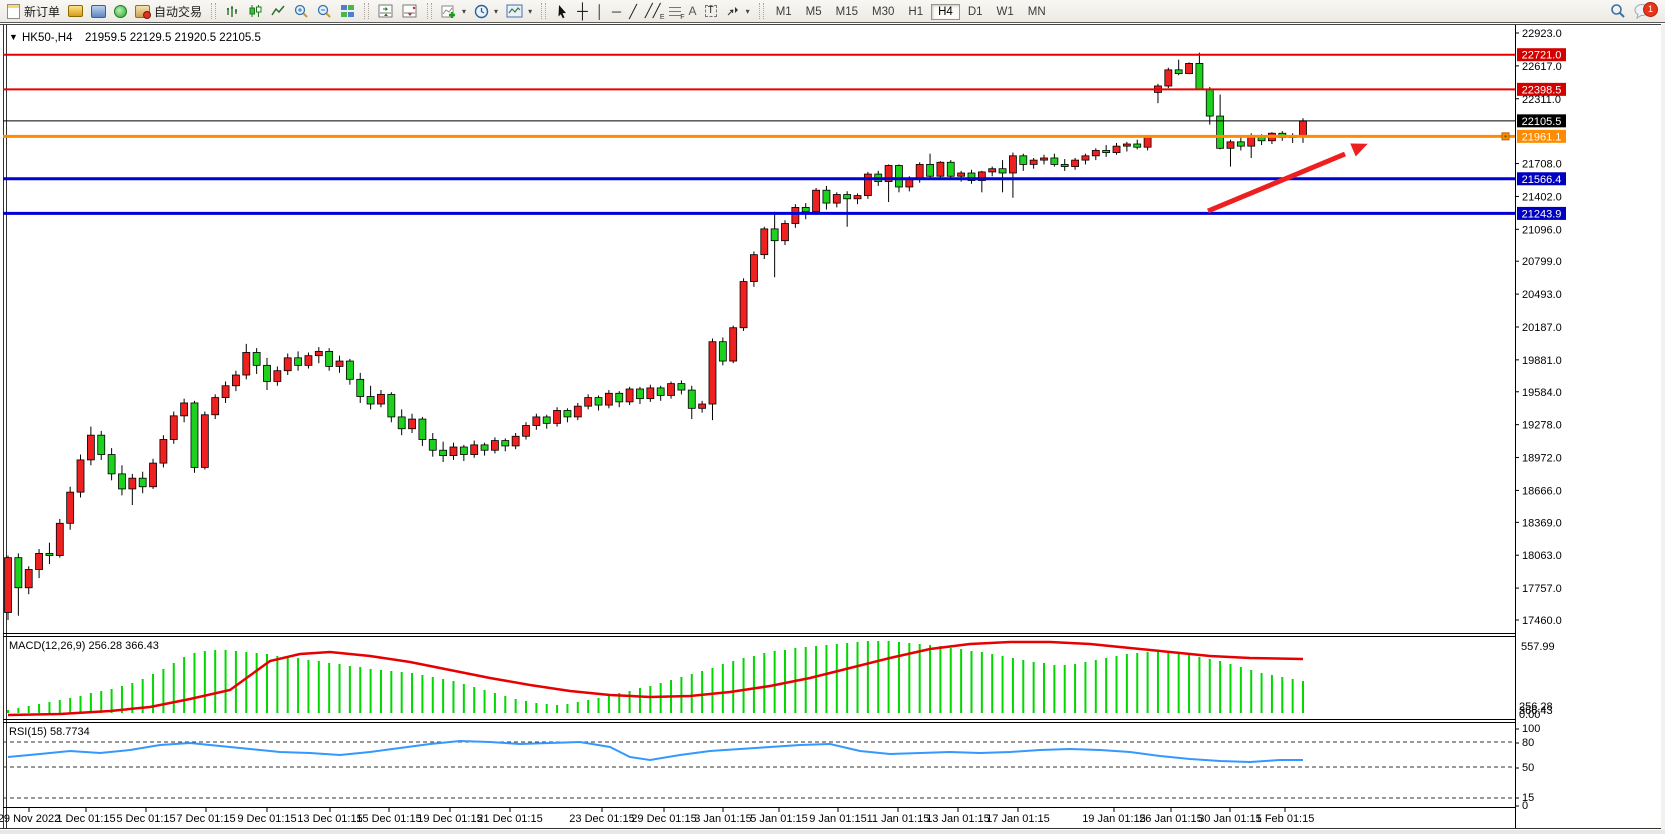 This screenshot has width=1665, height=839. What do you see at coordinates (1618, 11) in the screenshot?
I see `search-button` at bounding box center [1618, 11].